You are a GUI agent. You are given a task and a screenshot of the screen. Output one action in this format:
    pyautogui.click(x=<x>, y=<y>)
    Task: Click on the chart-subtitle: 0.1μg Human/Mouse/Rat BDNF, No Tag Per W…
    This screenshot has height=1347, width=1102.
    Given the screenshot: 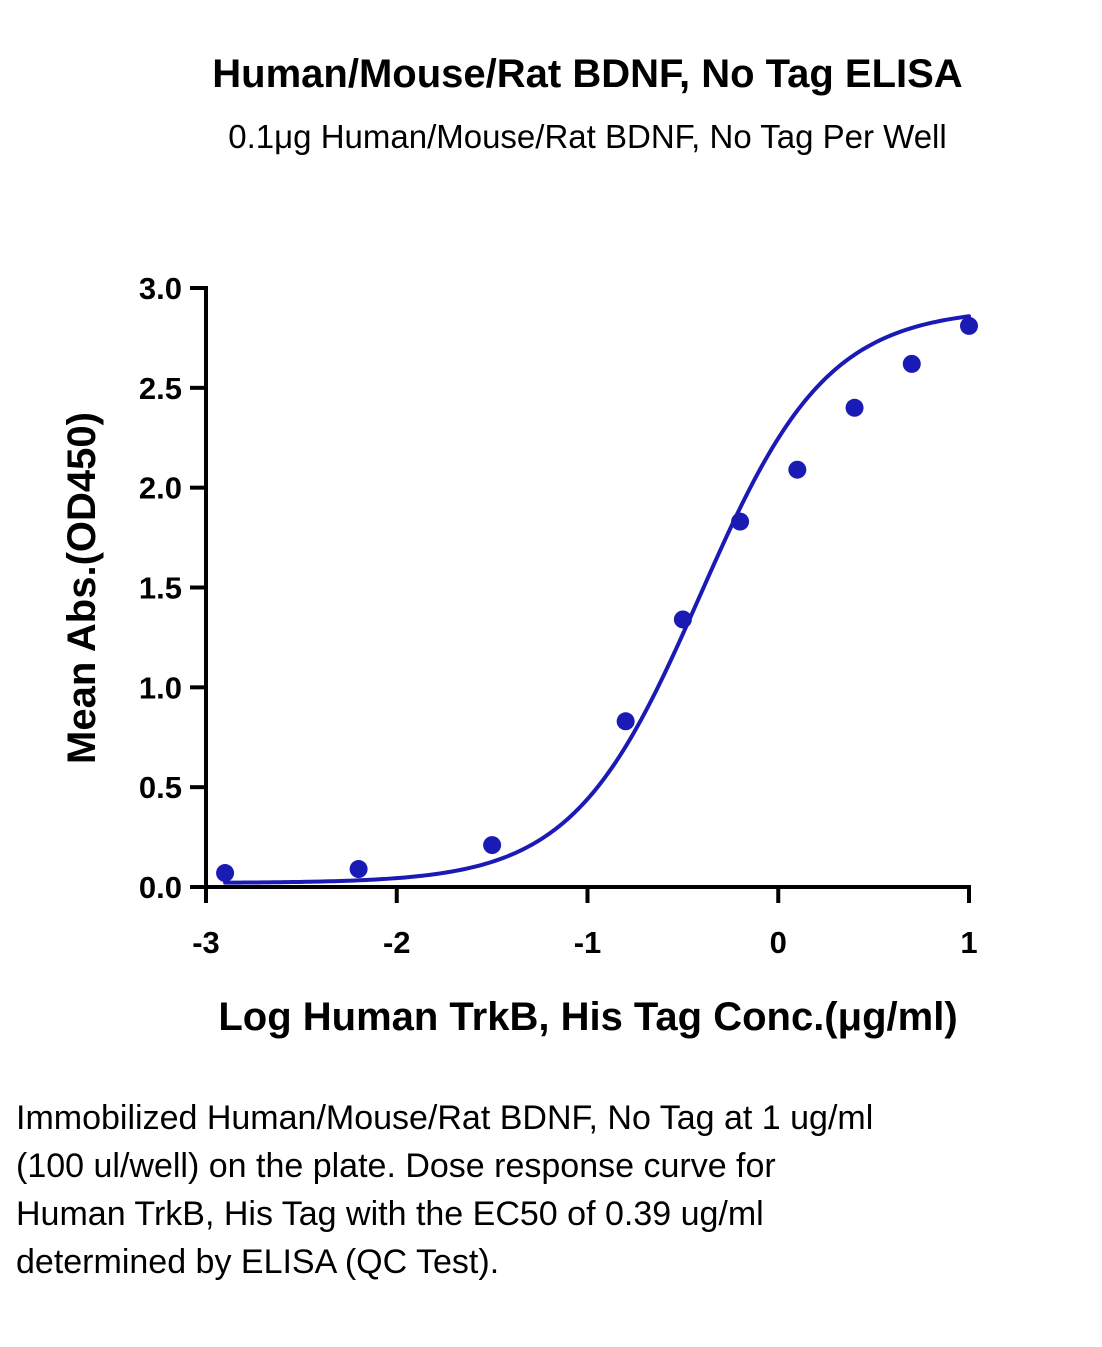 What is the action you would take?
    pyautogui.click(x=587, y=136)
    